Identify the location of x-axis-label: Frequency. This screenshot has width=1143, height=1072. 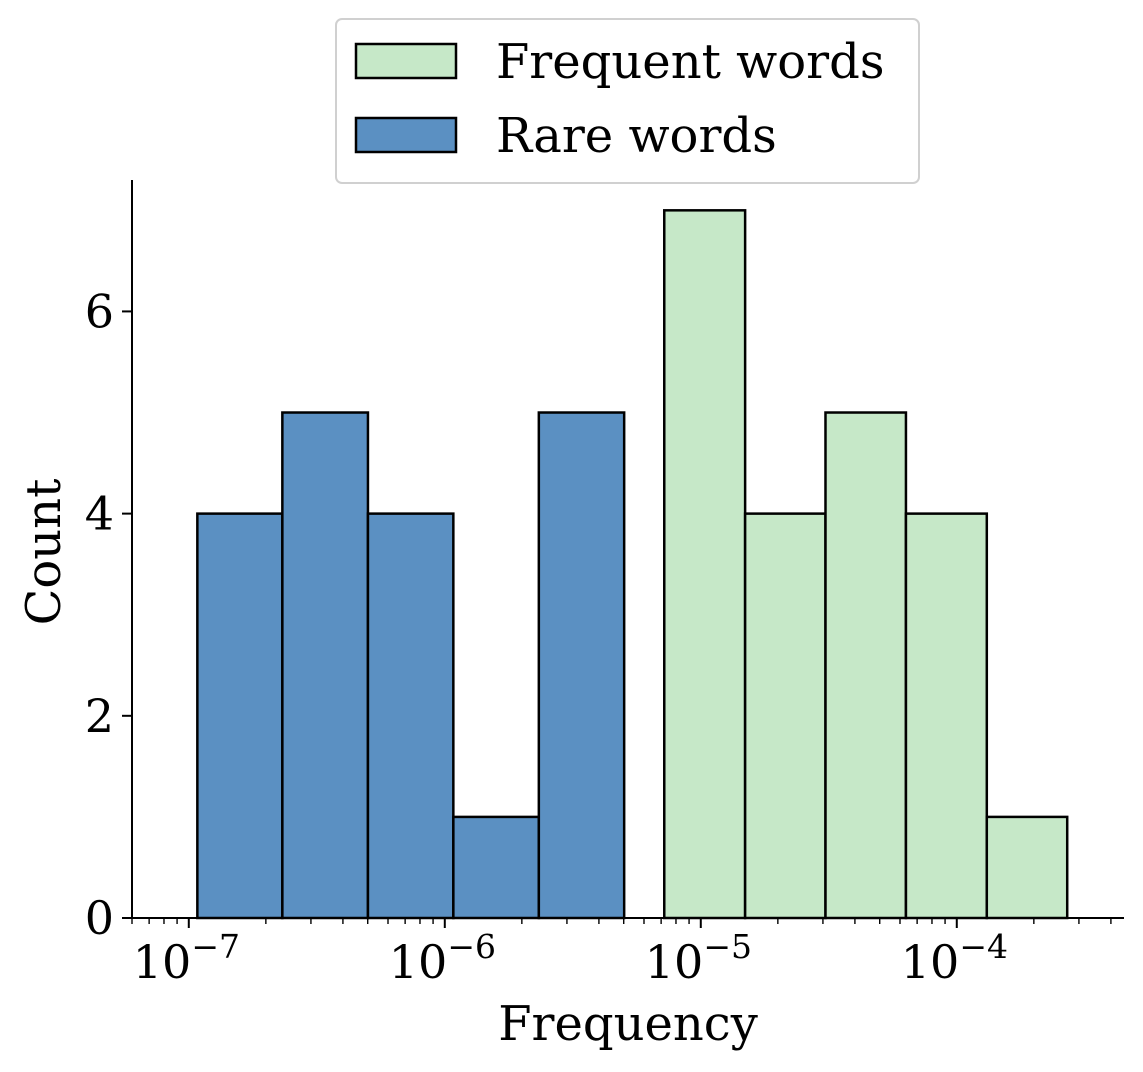
(628, 1024).